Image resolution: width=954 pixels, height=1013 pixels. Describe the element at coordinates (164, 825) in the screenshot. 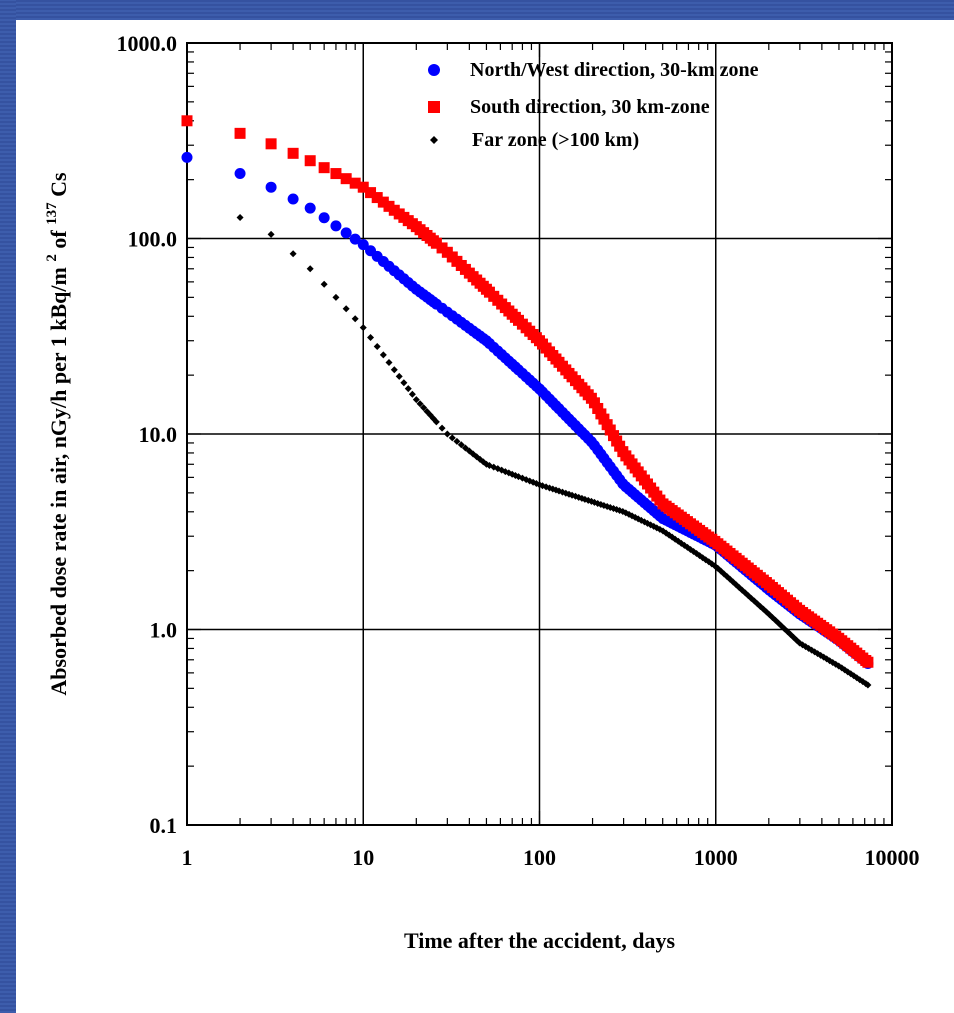

I see `y-tick-label: 0.1` at that location.